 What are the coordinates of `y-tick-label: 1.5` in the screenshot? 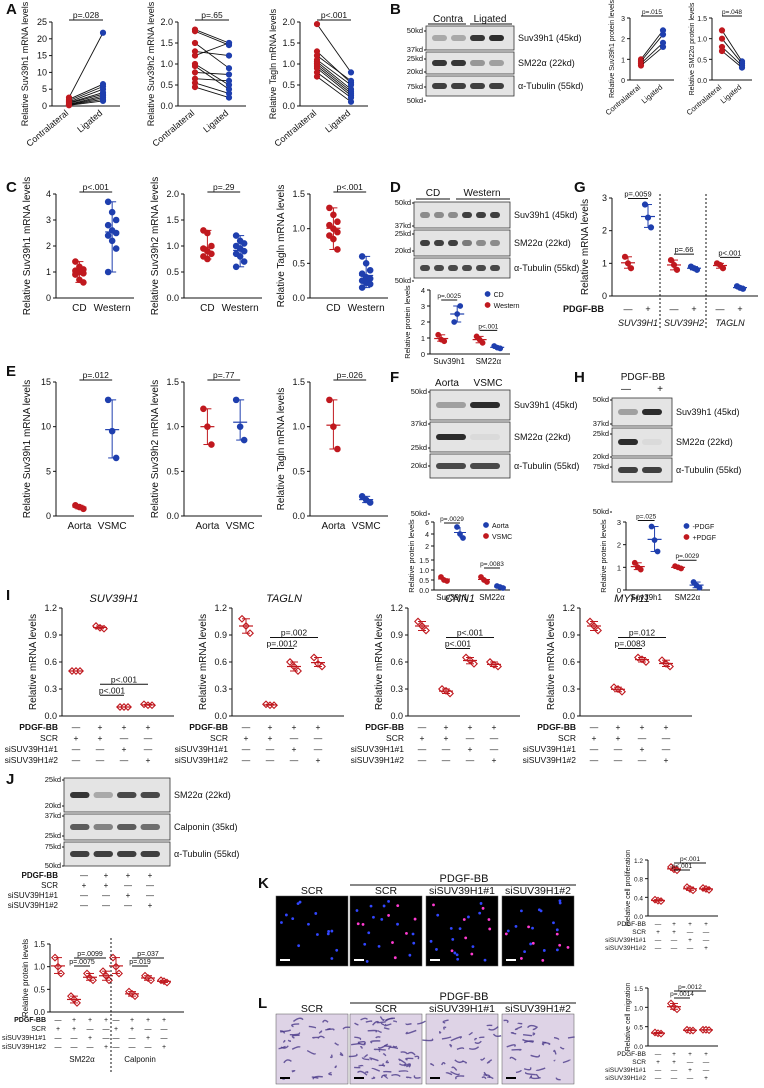 It's located at (40, 944).